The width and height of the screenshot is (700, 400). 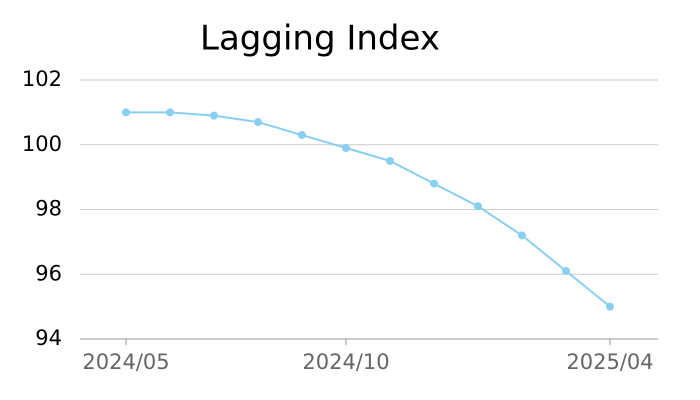 I want to click on x-tick-label: 2024/05, so click(x=125, y=362).